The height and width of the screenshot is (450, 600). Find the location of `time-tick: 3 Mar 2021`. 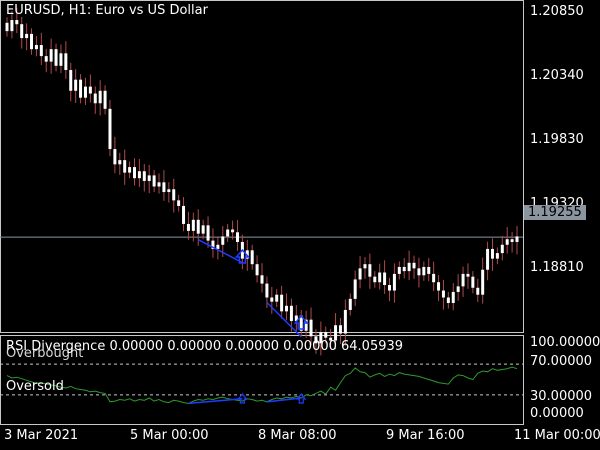

time-tick: 3 Mar 2021 is located at coordinates (41, 435).